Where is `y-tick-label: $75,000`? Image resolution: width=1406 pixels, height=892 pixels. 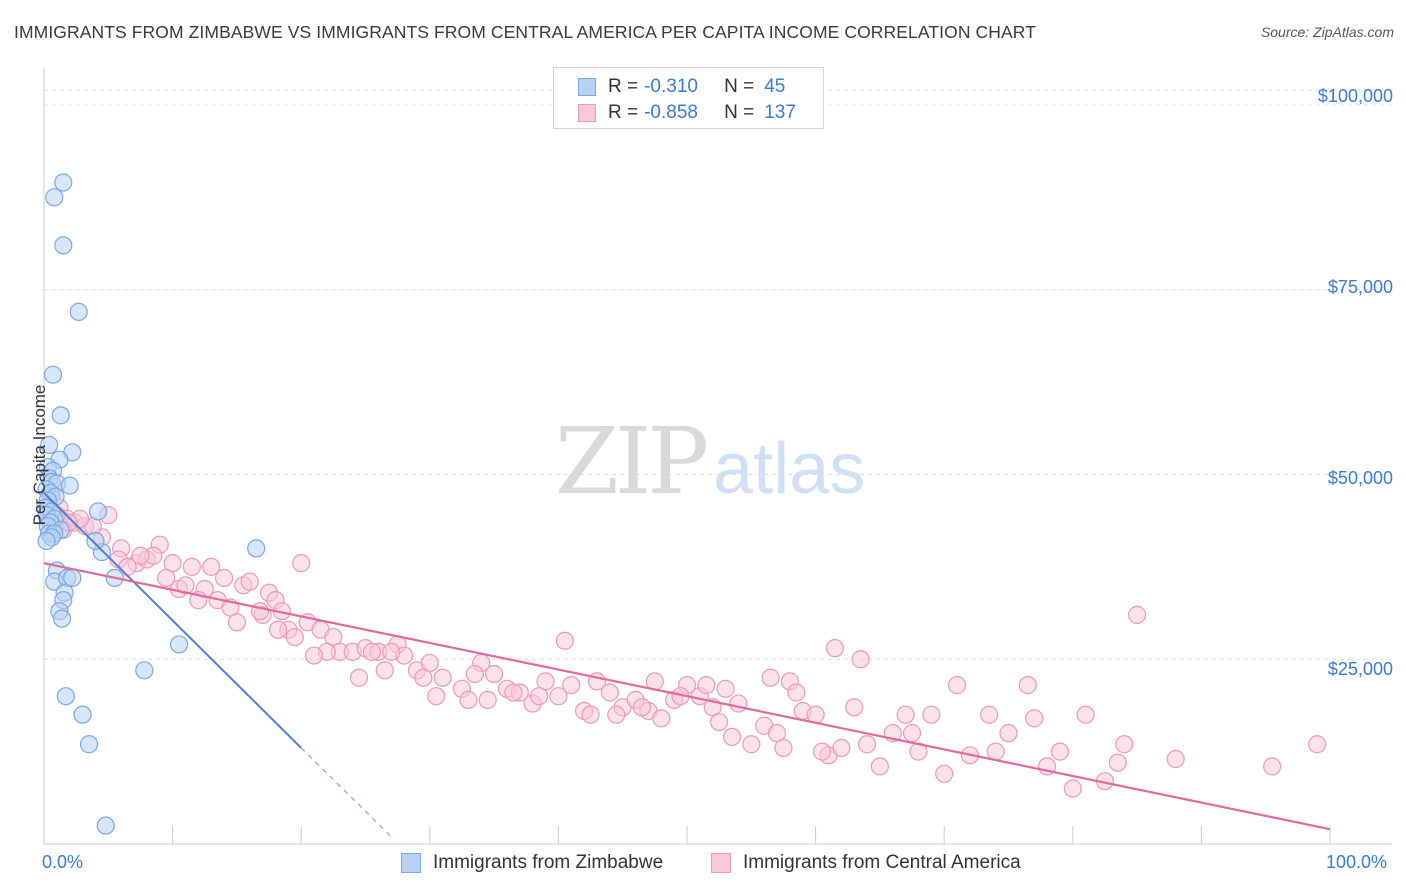
y-tick-label: $75,000 is located at coordinates (1360, 287).